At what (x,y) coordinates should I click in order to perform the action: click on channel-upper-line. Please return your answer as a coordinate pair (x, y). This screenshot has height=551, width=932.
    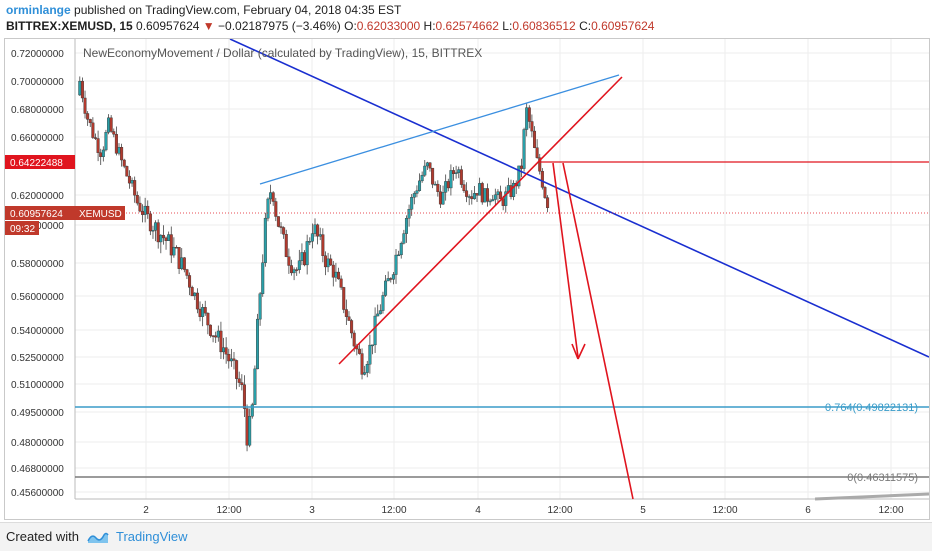
    Looking at the image, I should click on (439, 129).